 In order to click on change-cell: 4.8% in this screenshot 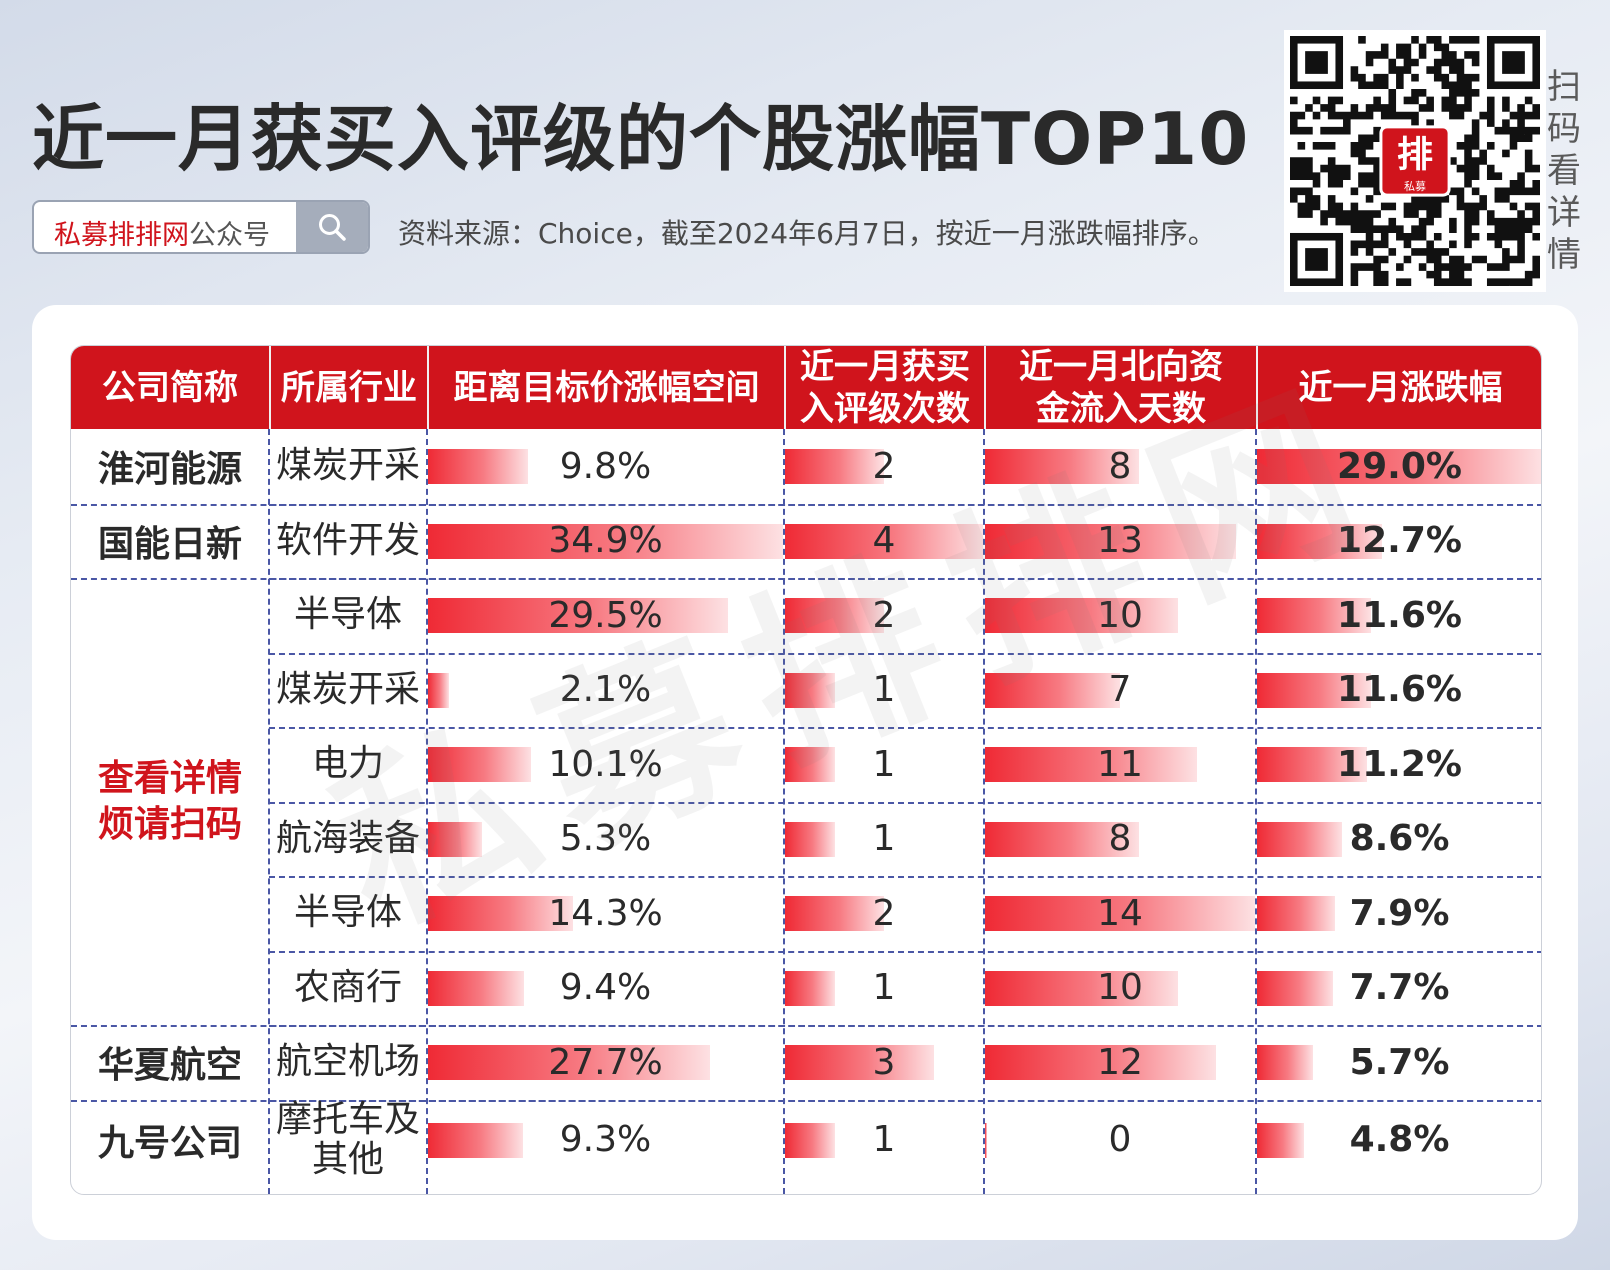, I will do `click(1398, 1140)`.